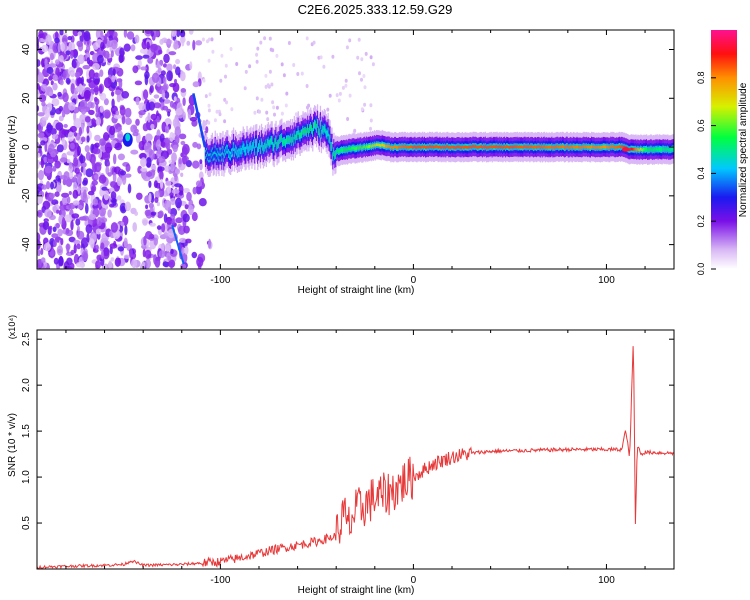 This screenshot has height=600, width=750. I want to click on spectrogram-feature, so click(625, 149).